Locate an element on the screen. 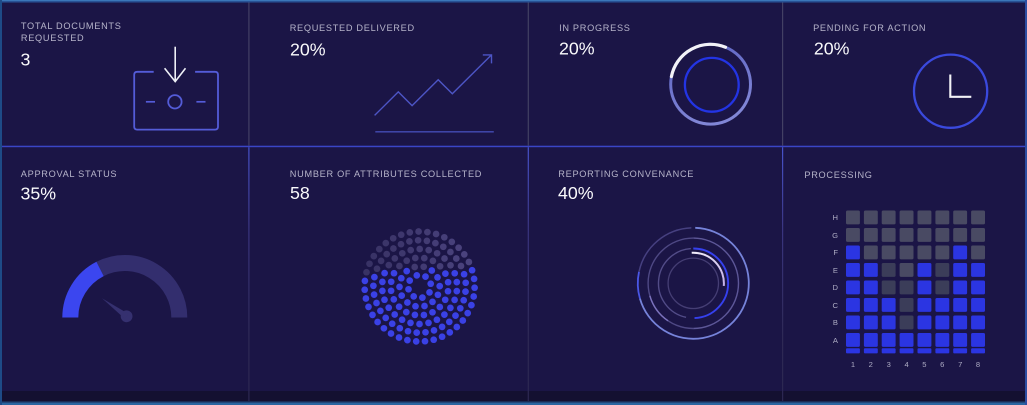 This screenshot has height=405, width=1027. svg-text: NUMBER OF ATTRIBUTES COLLECTED is located at coordinates (386, 174).